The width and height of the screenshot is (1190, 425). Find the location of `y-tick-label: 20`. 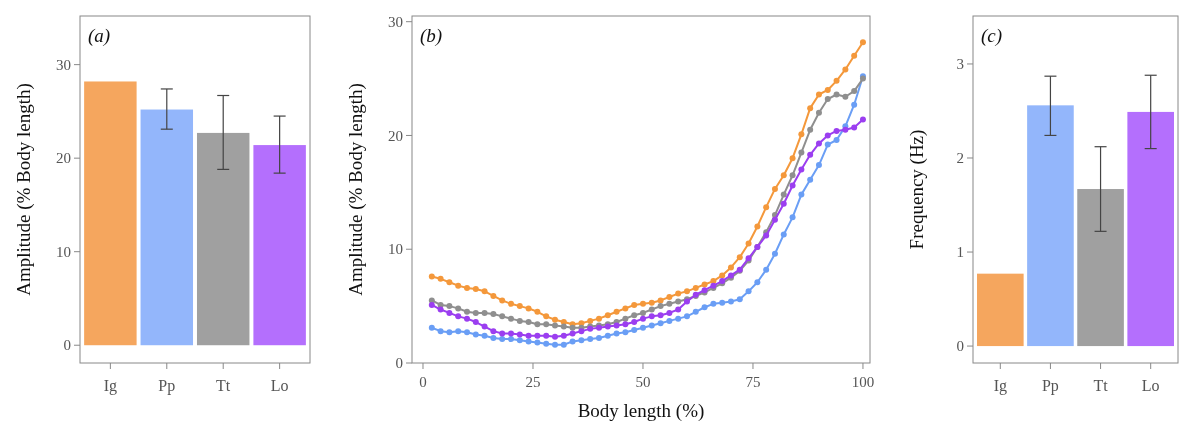

y-tick-label: 20 is located at coordinates (395, 135).